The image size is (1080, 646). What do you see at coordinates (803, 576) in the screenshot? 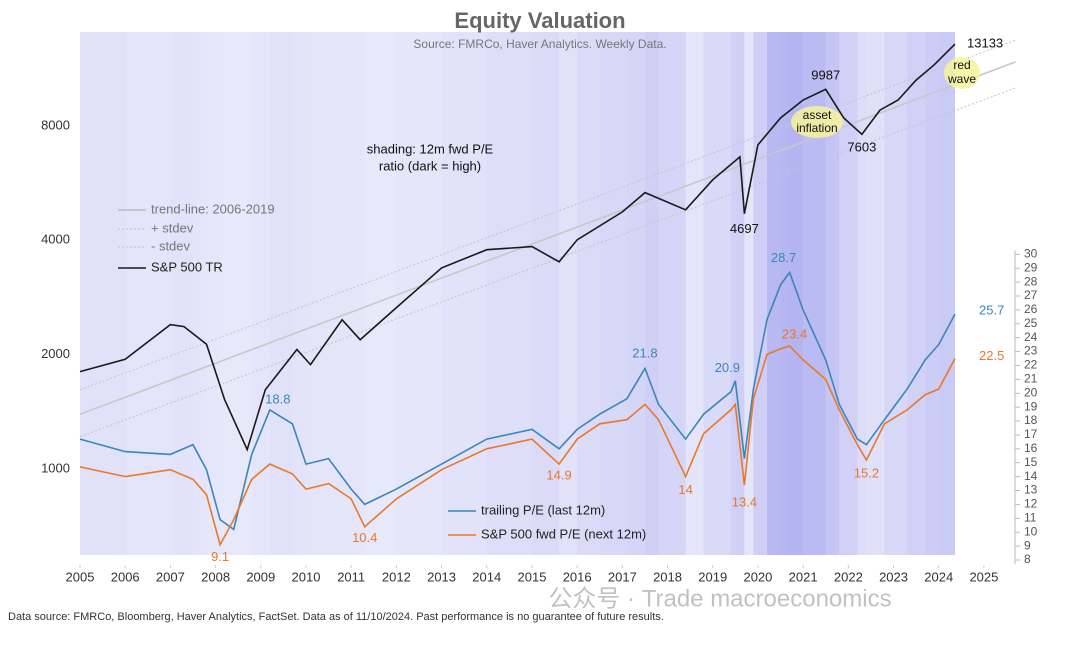
I see `x-tick-label: 2021` at bounding box center [803, 576].